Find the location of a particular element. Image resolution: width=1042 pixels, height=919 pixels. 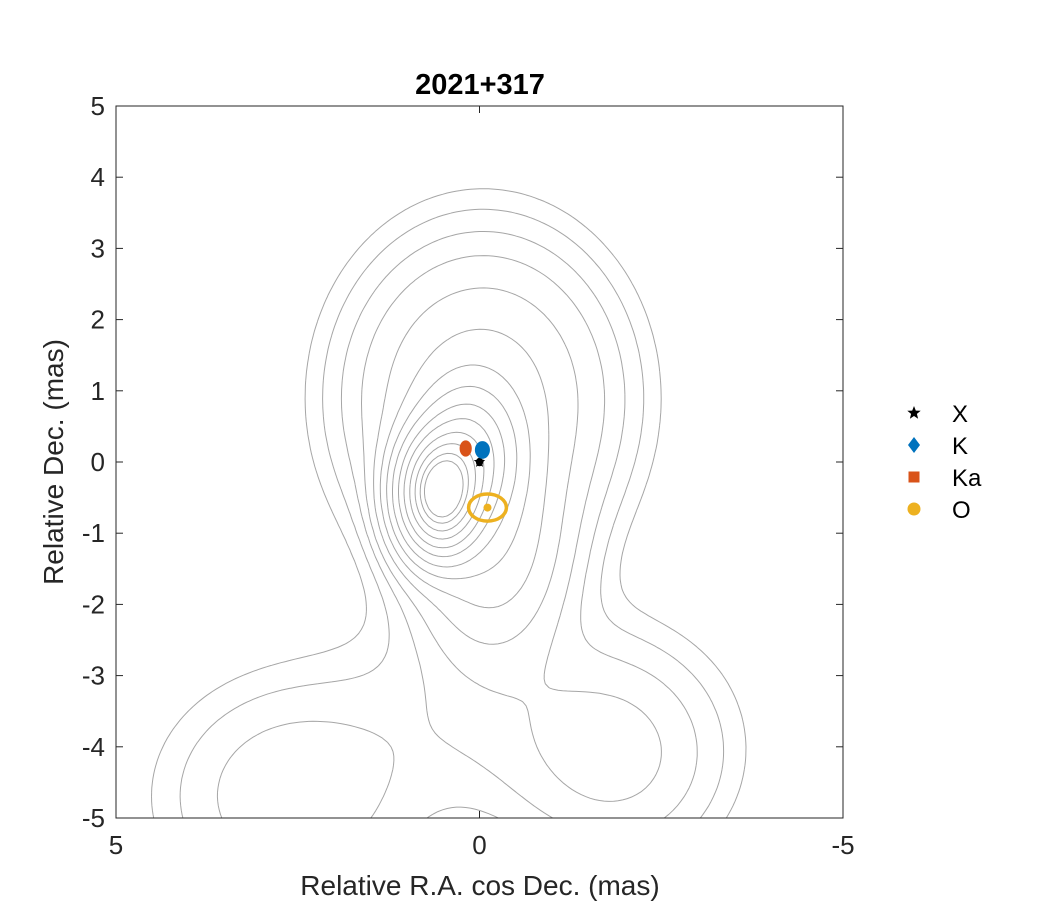

x-tick-label: -5 is located at coordinates (842, 845).